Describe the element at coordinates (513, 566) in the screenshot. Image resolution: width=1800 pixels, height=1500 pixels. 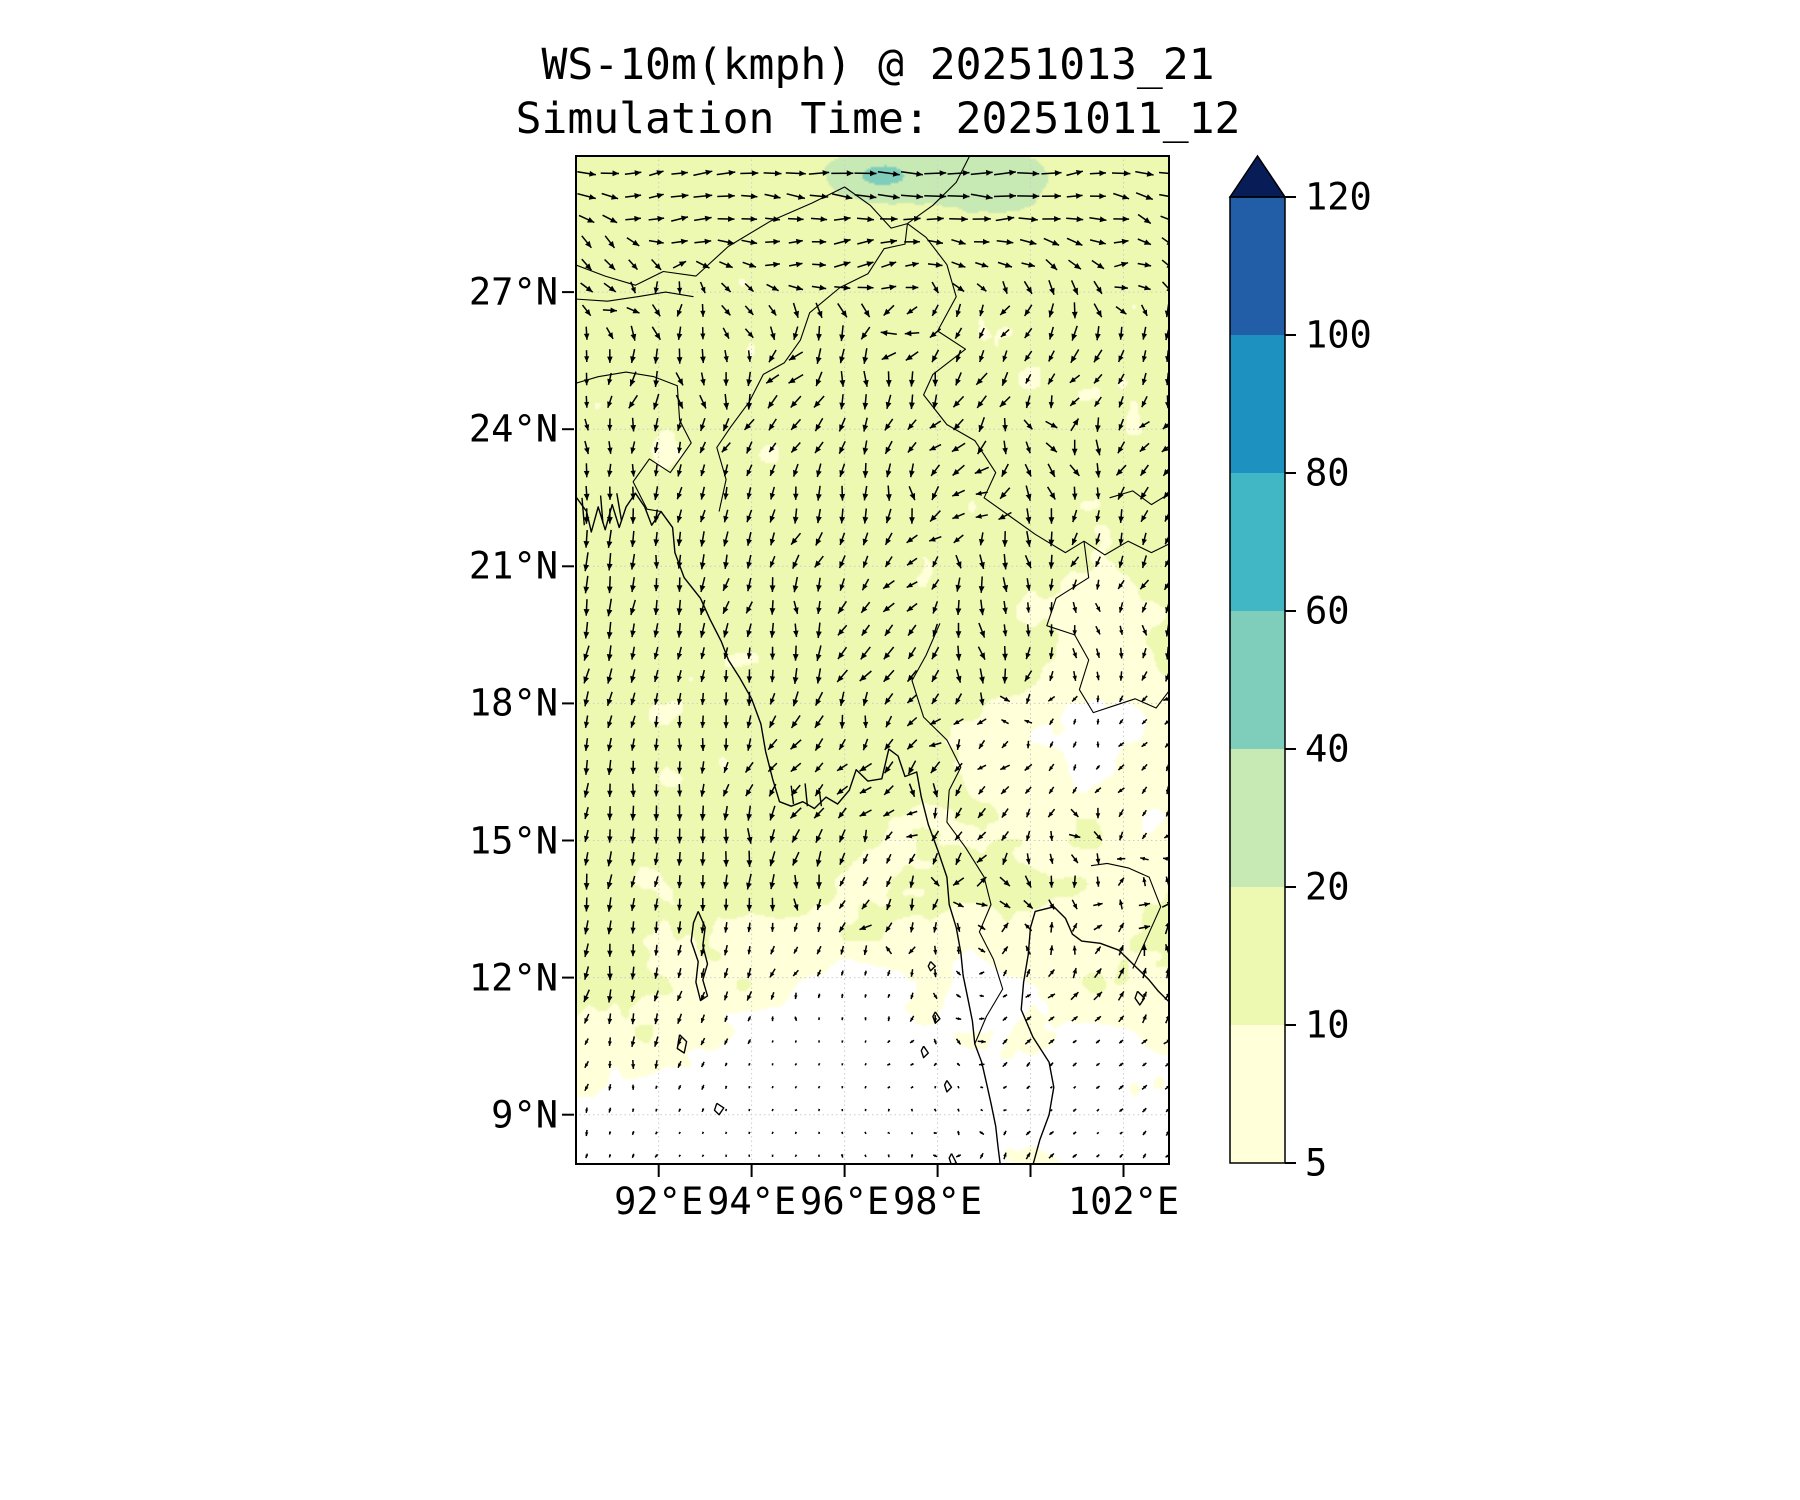
I see `y-tick-label-21N: 21°N` at that location.